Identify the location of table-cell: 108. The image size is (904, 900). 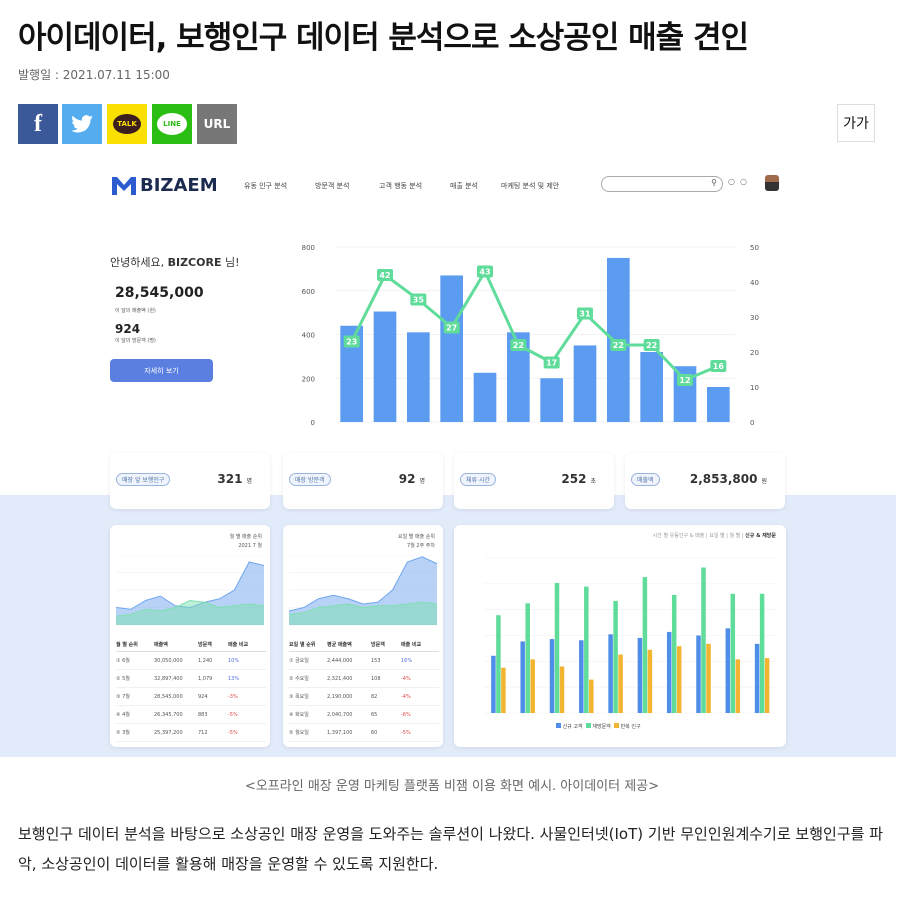
(376, 678).